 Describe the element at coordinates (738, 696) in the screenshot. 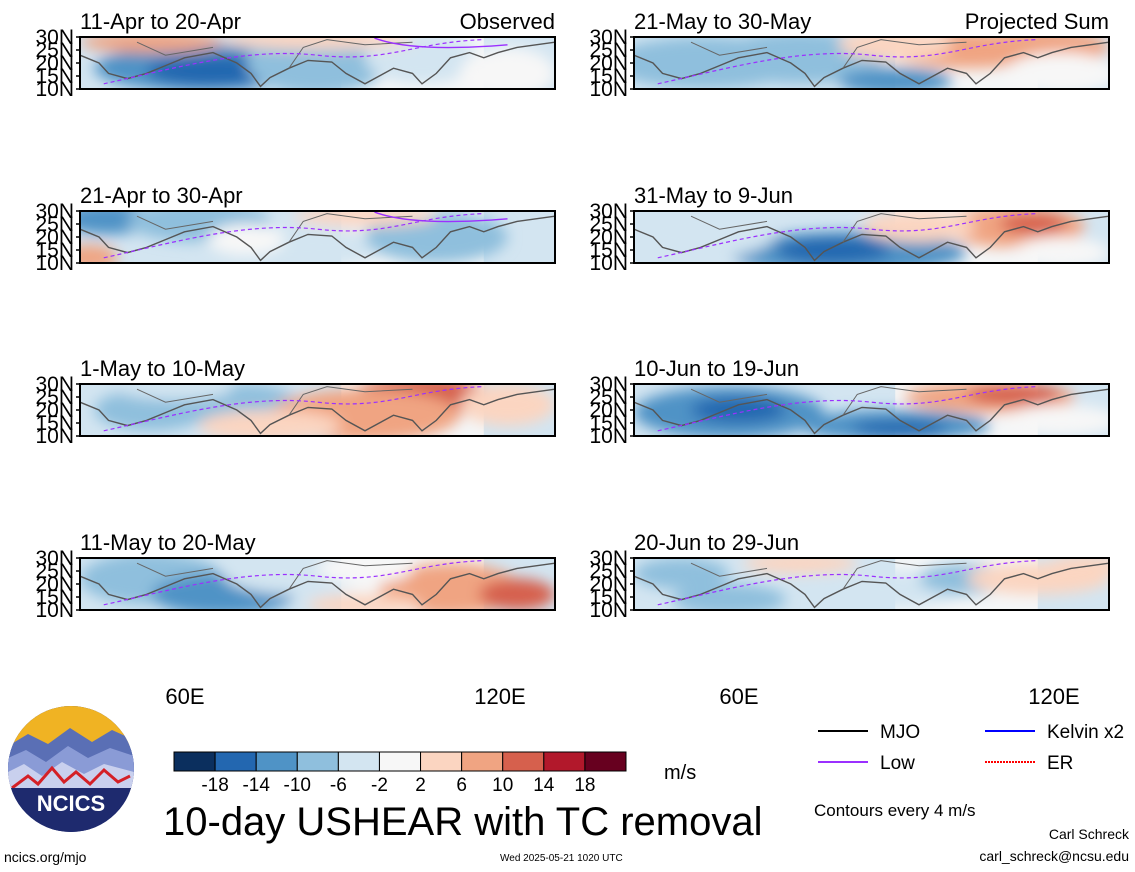

I see `lon-tick-label: 60E` at that location.